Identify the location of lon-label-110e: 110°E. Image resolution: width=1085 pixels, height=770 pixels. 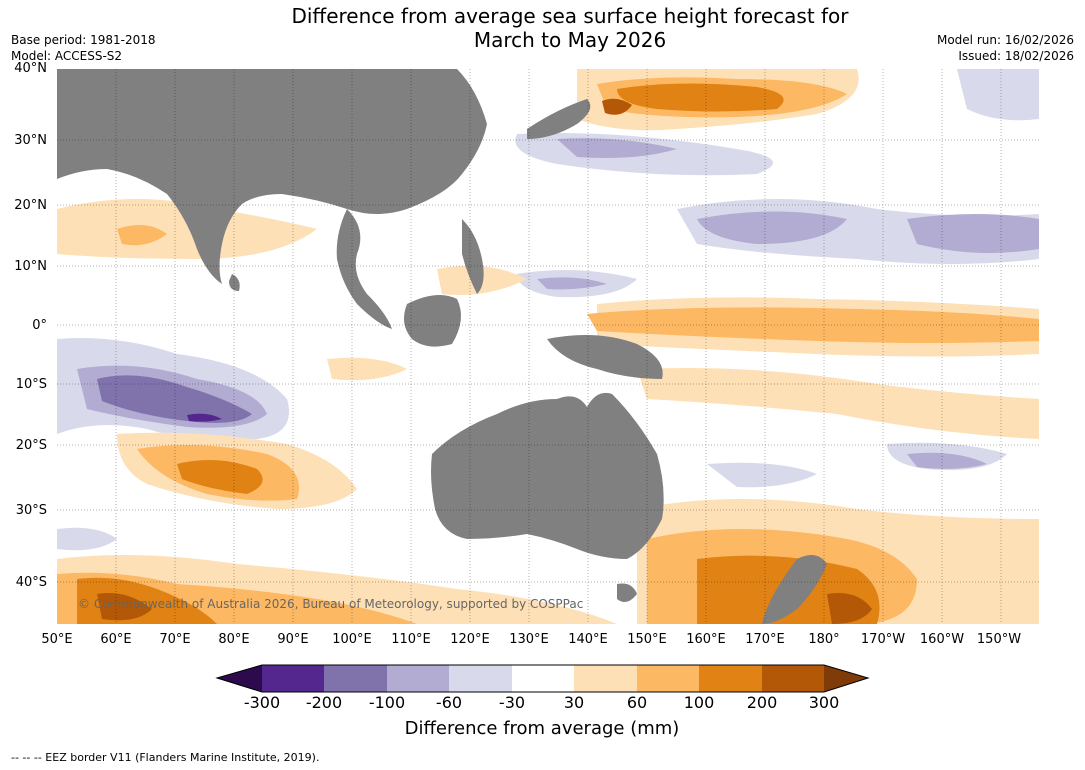
(411, 639).